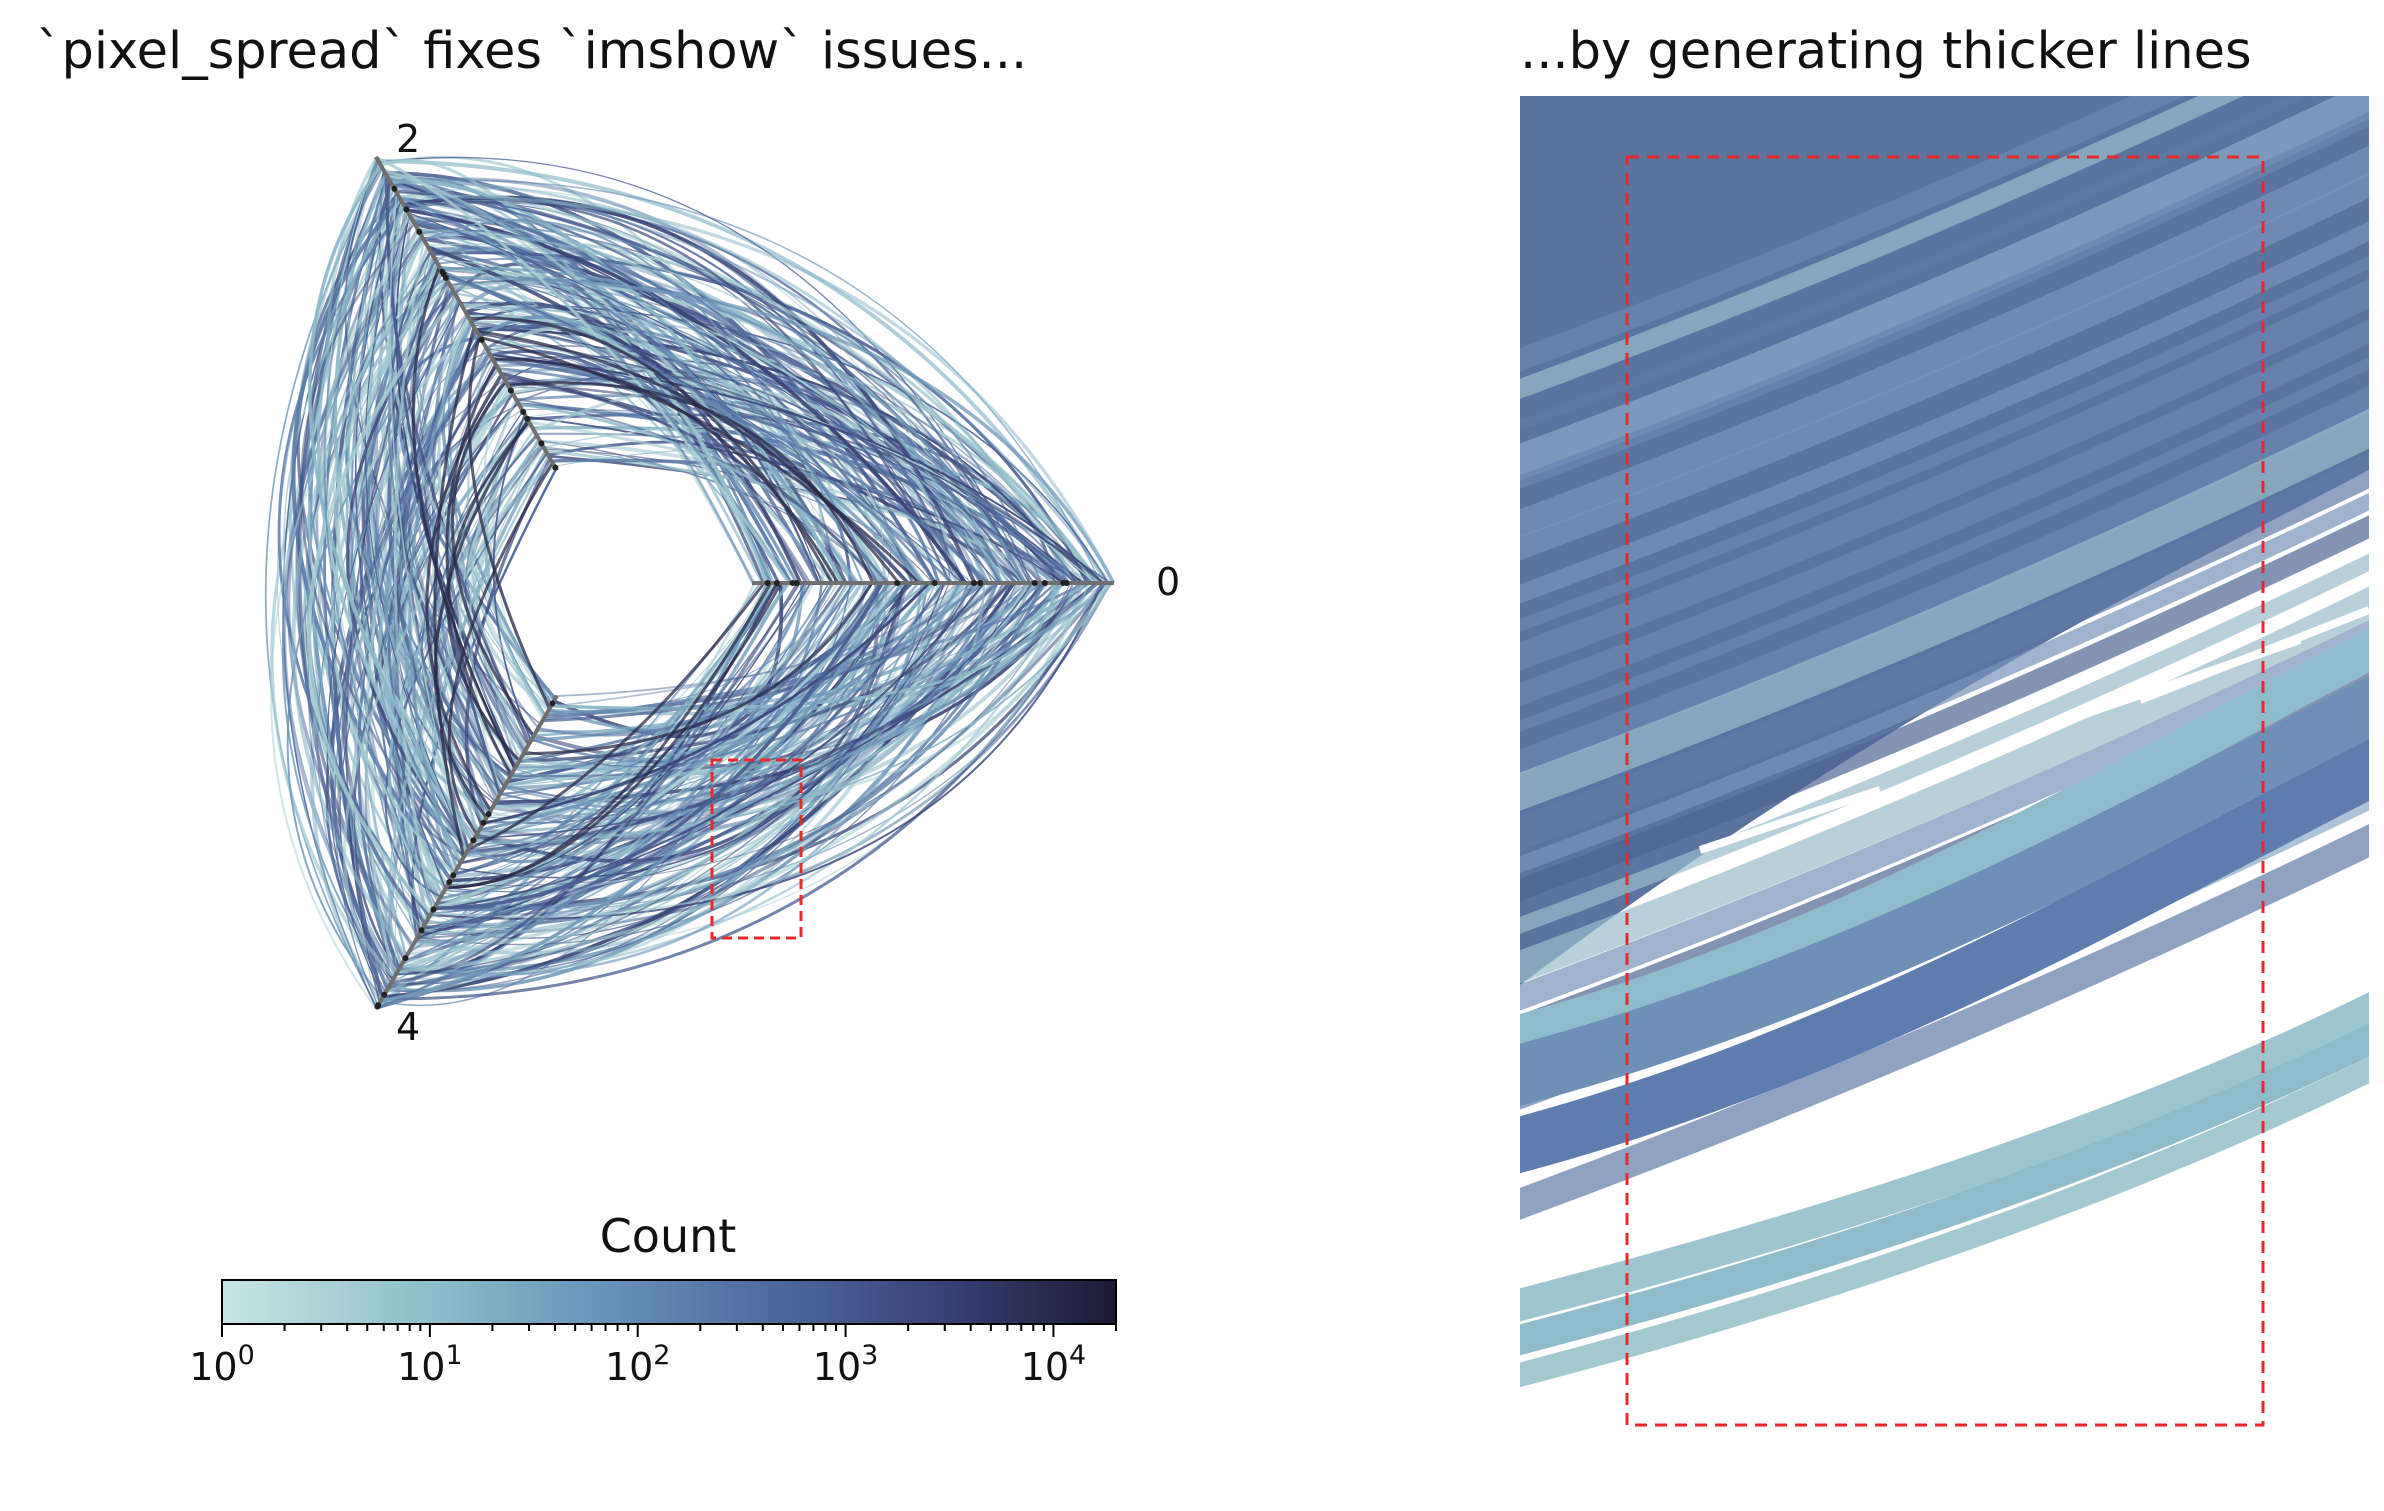 Image resolution: width=2384 pixels, height=1511 pixels. I want to click on zoom-region-marker, so click(756, 849).